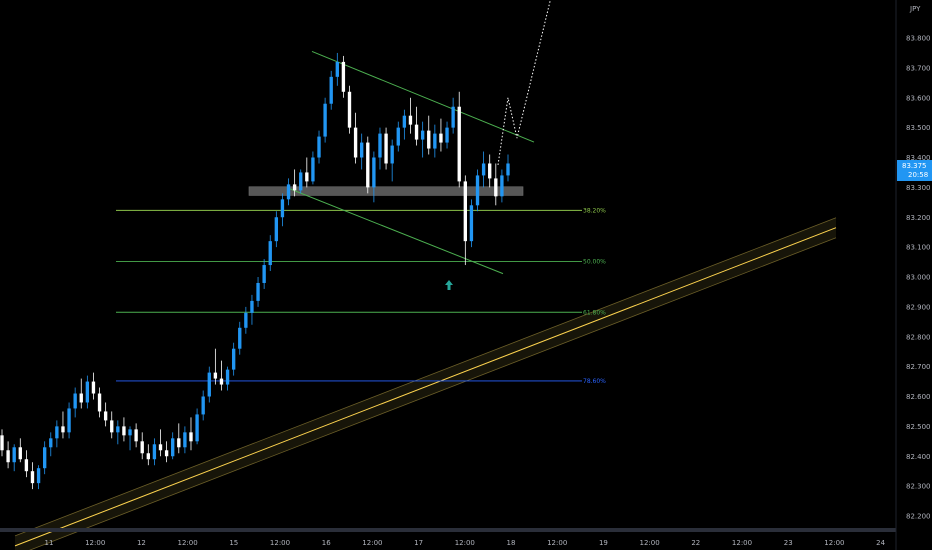  I want to click on countdown-timer: 20:58, so click(918, 175).